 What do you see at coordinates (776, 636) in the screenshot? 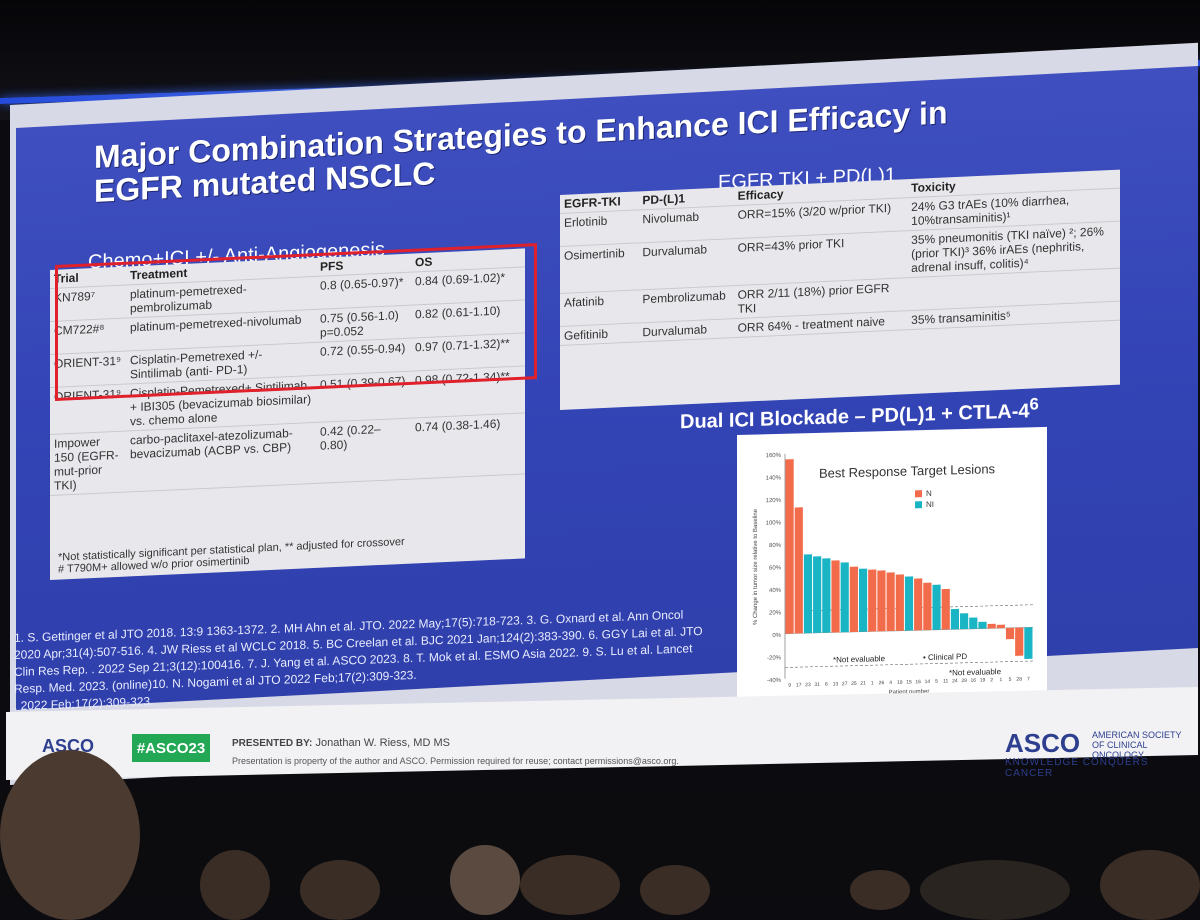
I see `y-tick-label: 0%` at bounding box center [776, 636].